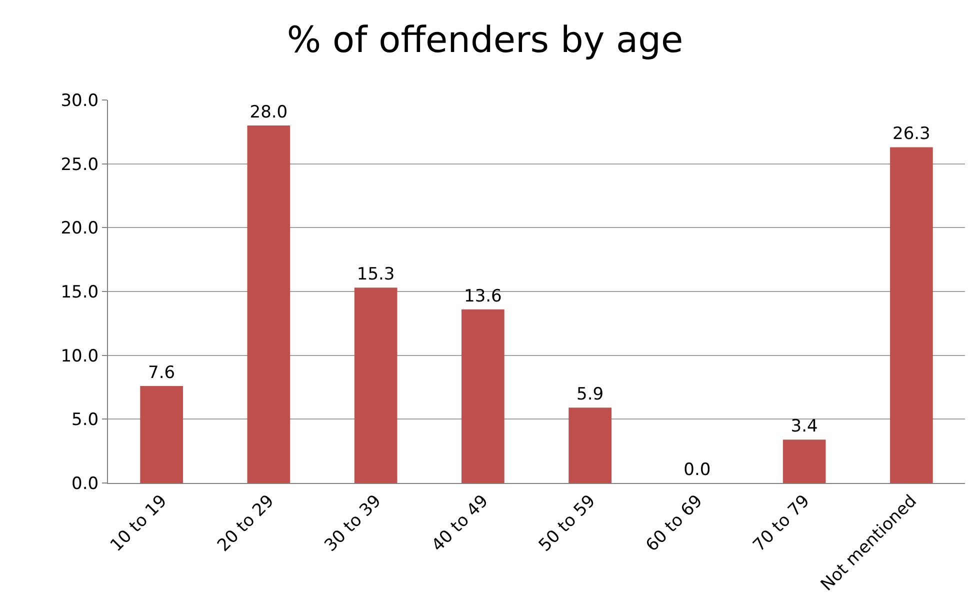 Image resolution: width=970 pixels, height=600 pixels. Describe the element at coordinates (79, 164) in the screenshot. I see `y-tick-label: 25.0` at that location.